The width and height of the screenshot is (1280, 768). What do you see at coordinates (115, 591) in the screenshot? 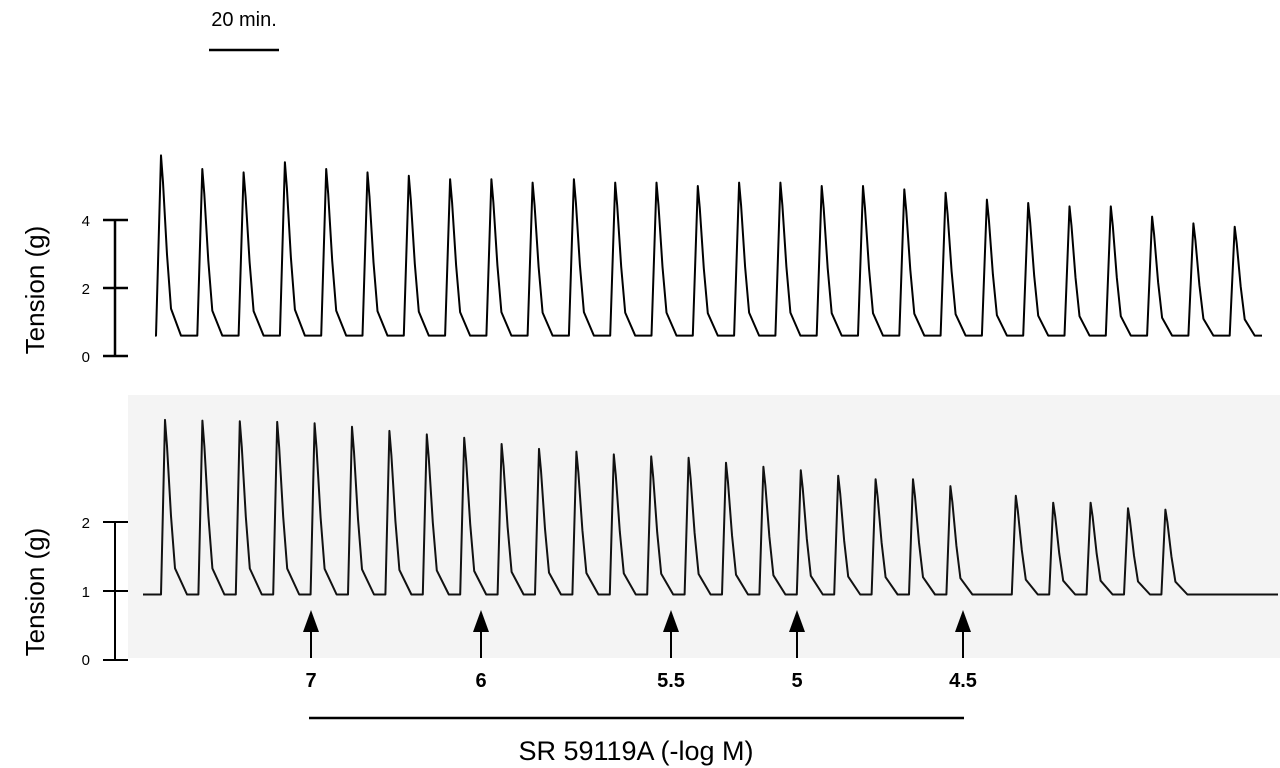
I see `bottom-y-axis` at bounding box center [115, 591].